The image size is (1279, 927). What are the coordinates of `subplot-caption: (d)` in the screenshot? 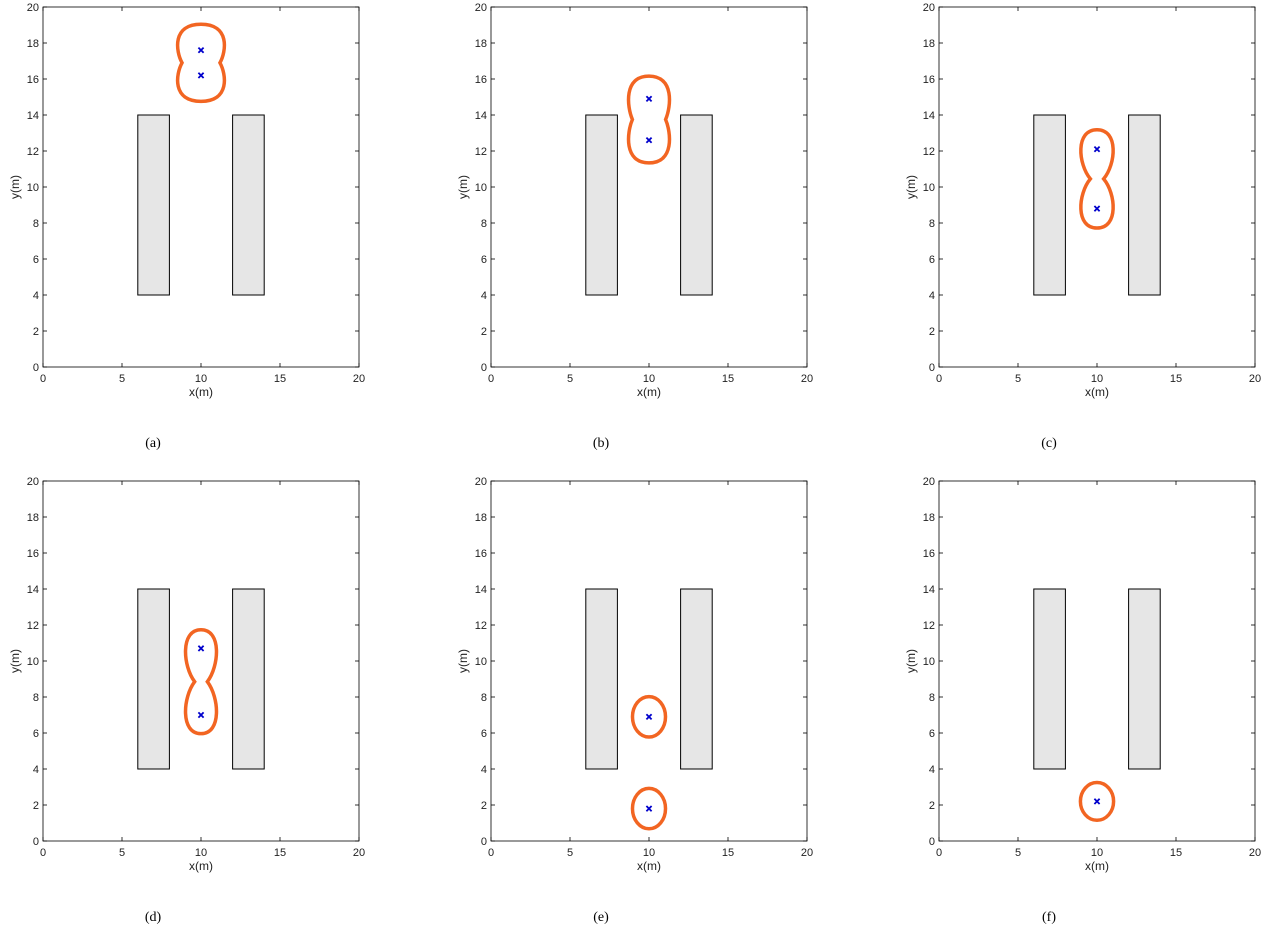 It's located at (153, 917).